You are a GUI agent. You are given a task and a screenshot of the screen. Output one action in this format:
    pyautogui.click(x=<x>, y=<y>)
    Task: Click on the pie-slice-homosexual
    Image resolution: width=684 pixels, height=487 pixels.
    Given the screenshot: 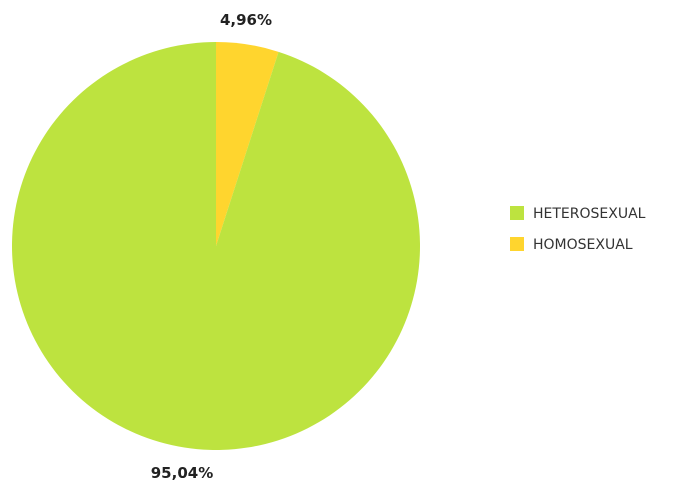 What is the action you would take?
    pyautogui.click(x=247, y=144)
    